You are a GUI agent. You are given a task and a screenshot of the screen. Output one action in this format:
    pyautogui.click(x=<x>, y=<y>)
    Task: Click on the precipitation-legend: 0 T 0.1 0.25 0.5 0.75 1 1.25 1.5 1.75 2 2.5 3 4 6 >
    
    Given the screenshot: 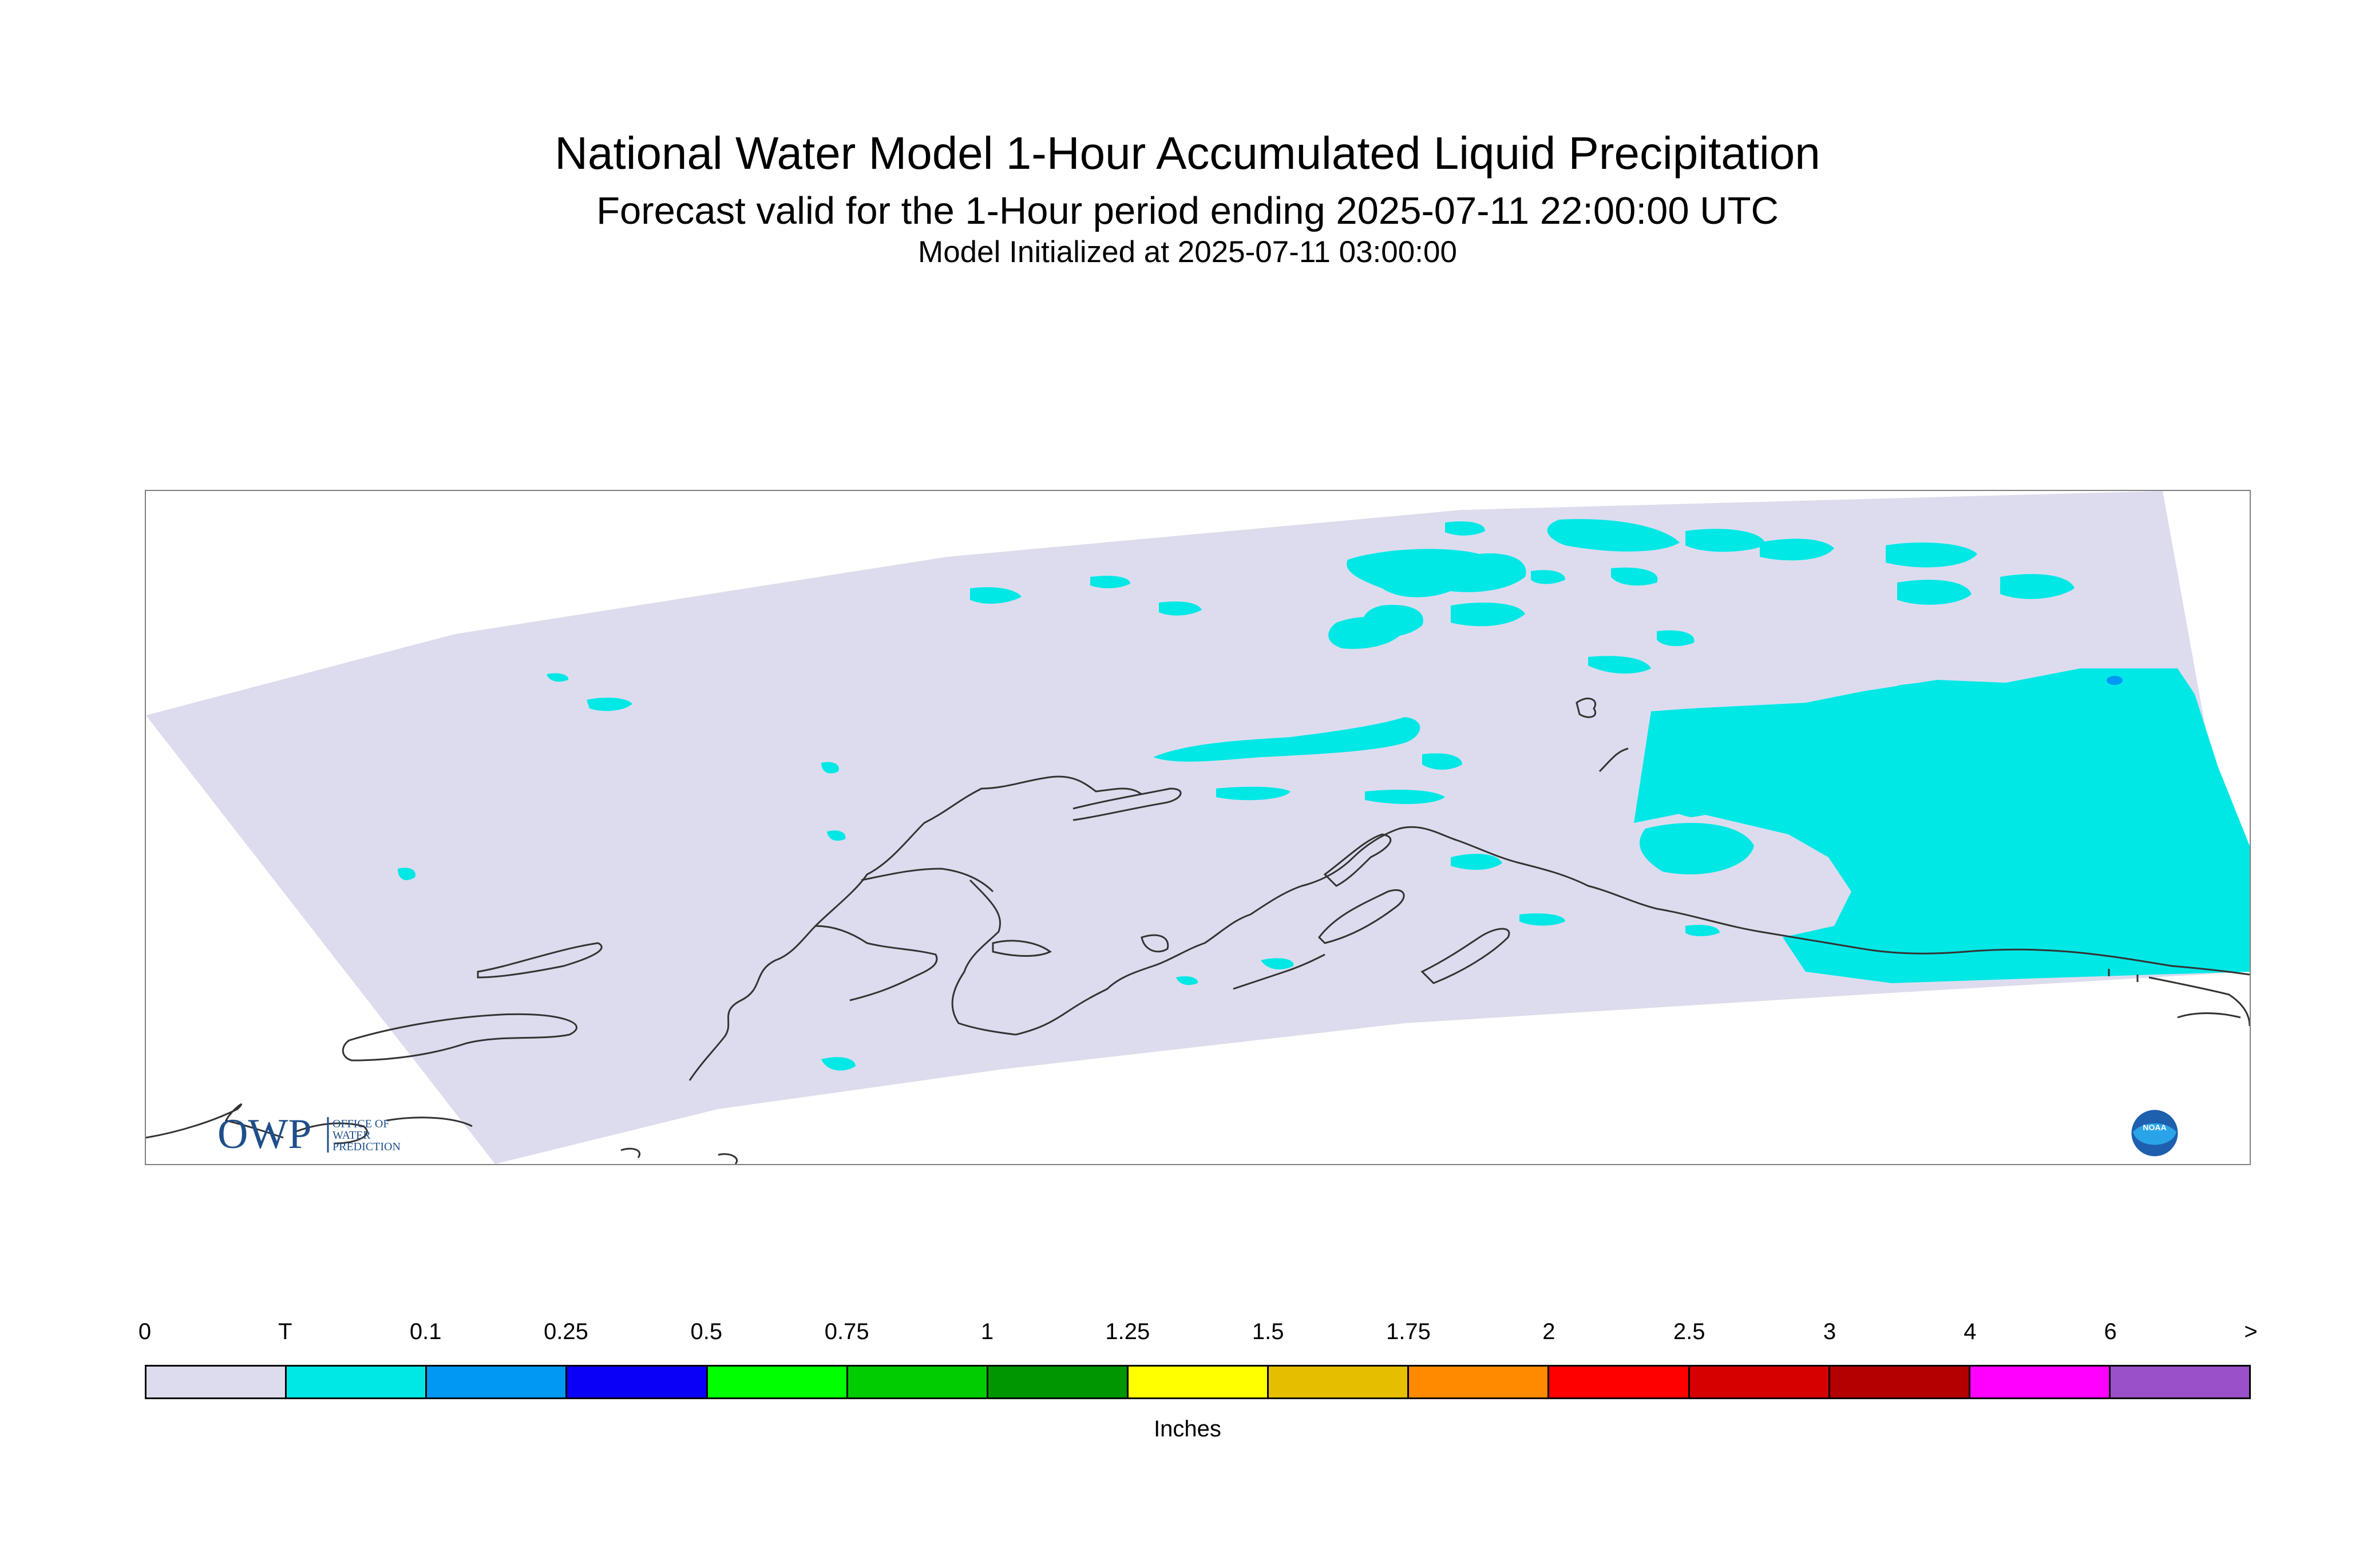 What is the action you would take?
    pyautogui.click(x=1198, y=1376)
    